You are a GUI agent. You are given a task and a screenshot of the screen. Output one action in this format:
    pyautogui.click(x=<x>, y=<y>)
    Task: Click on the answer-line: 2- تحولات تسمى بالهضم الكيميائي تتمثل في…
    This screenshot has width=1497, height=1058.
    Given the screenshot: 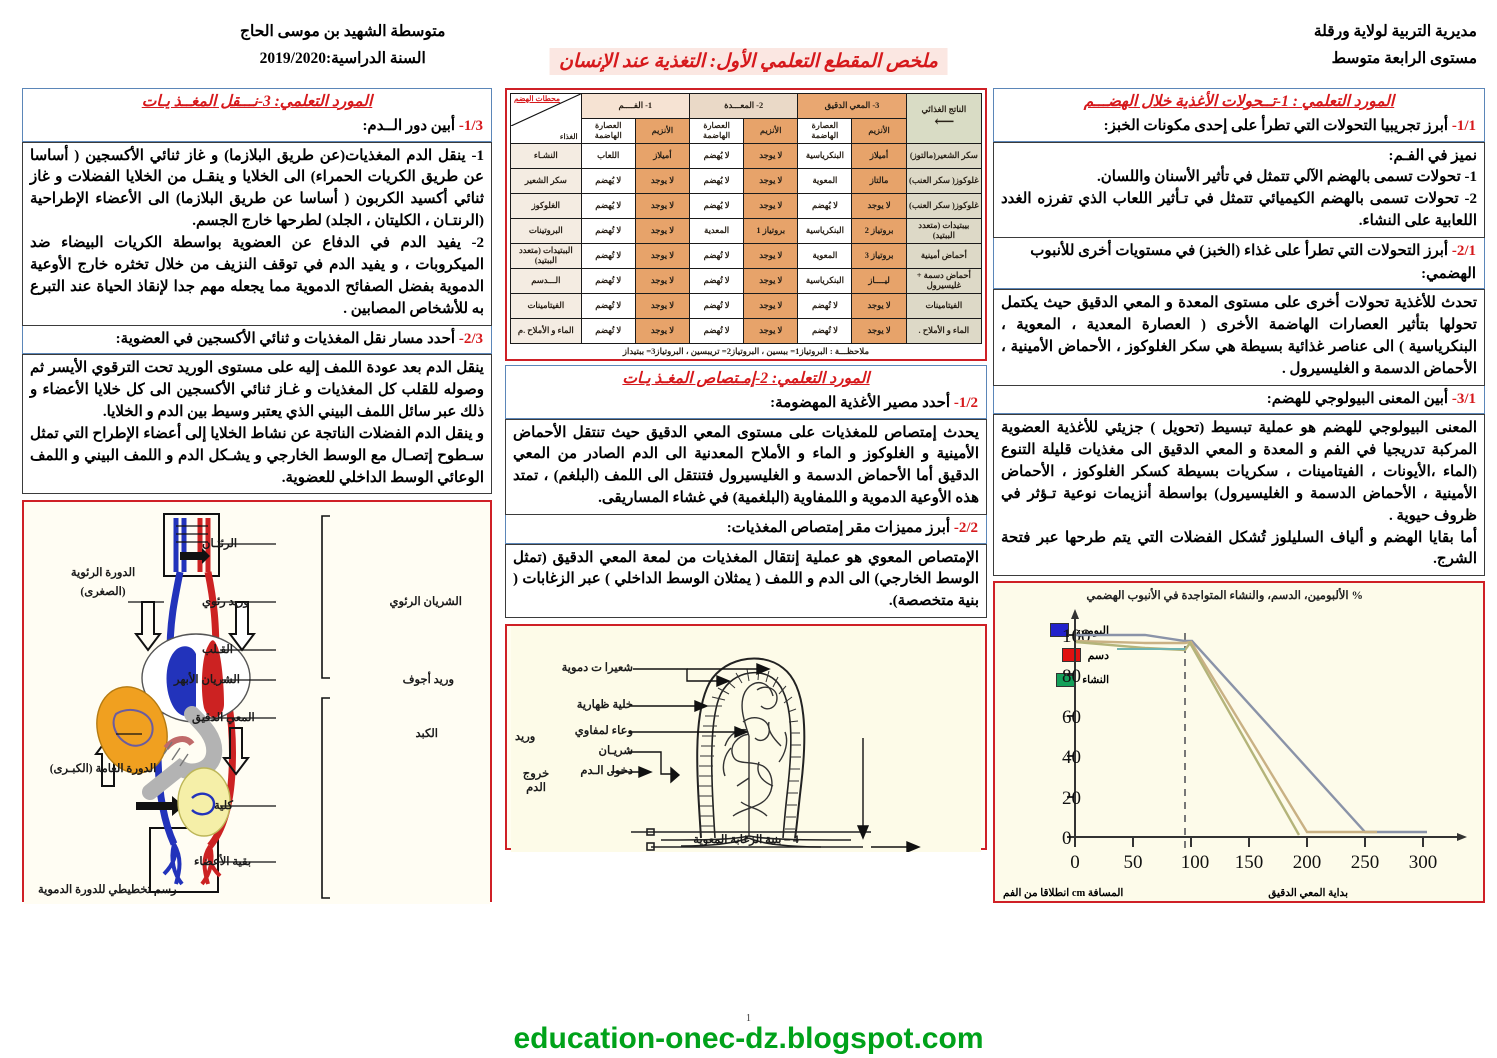 What is the action you would take?
    pyautogui.click(x=1239, y=210)
    